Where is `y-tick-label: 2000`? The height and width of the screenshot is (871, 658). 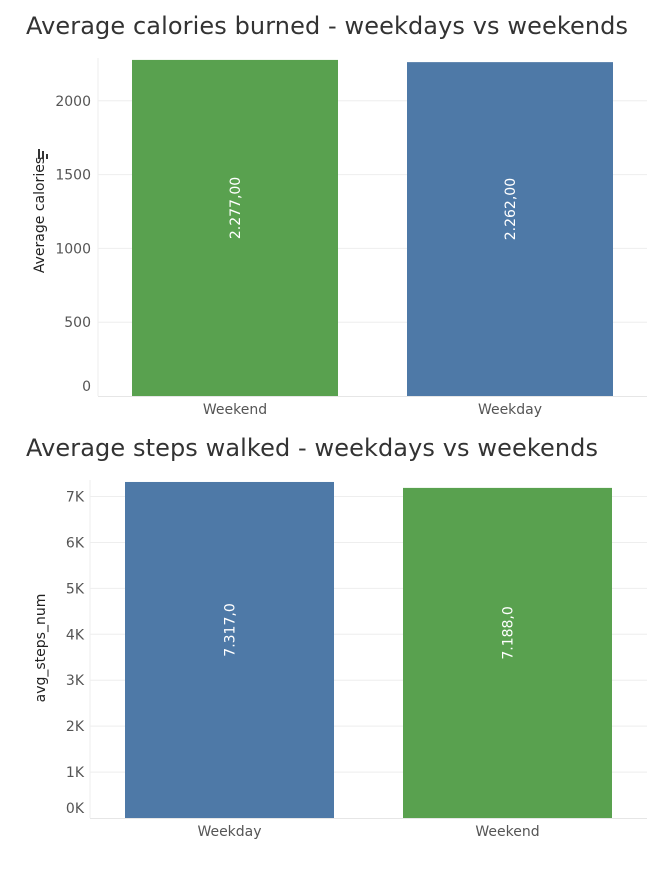
y-tick-label: 2000 is located at coordinates (73, 102).